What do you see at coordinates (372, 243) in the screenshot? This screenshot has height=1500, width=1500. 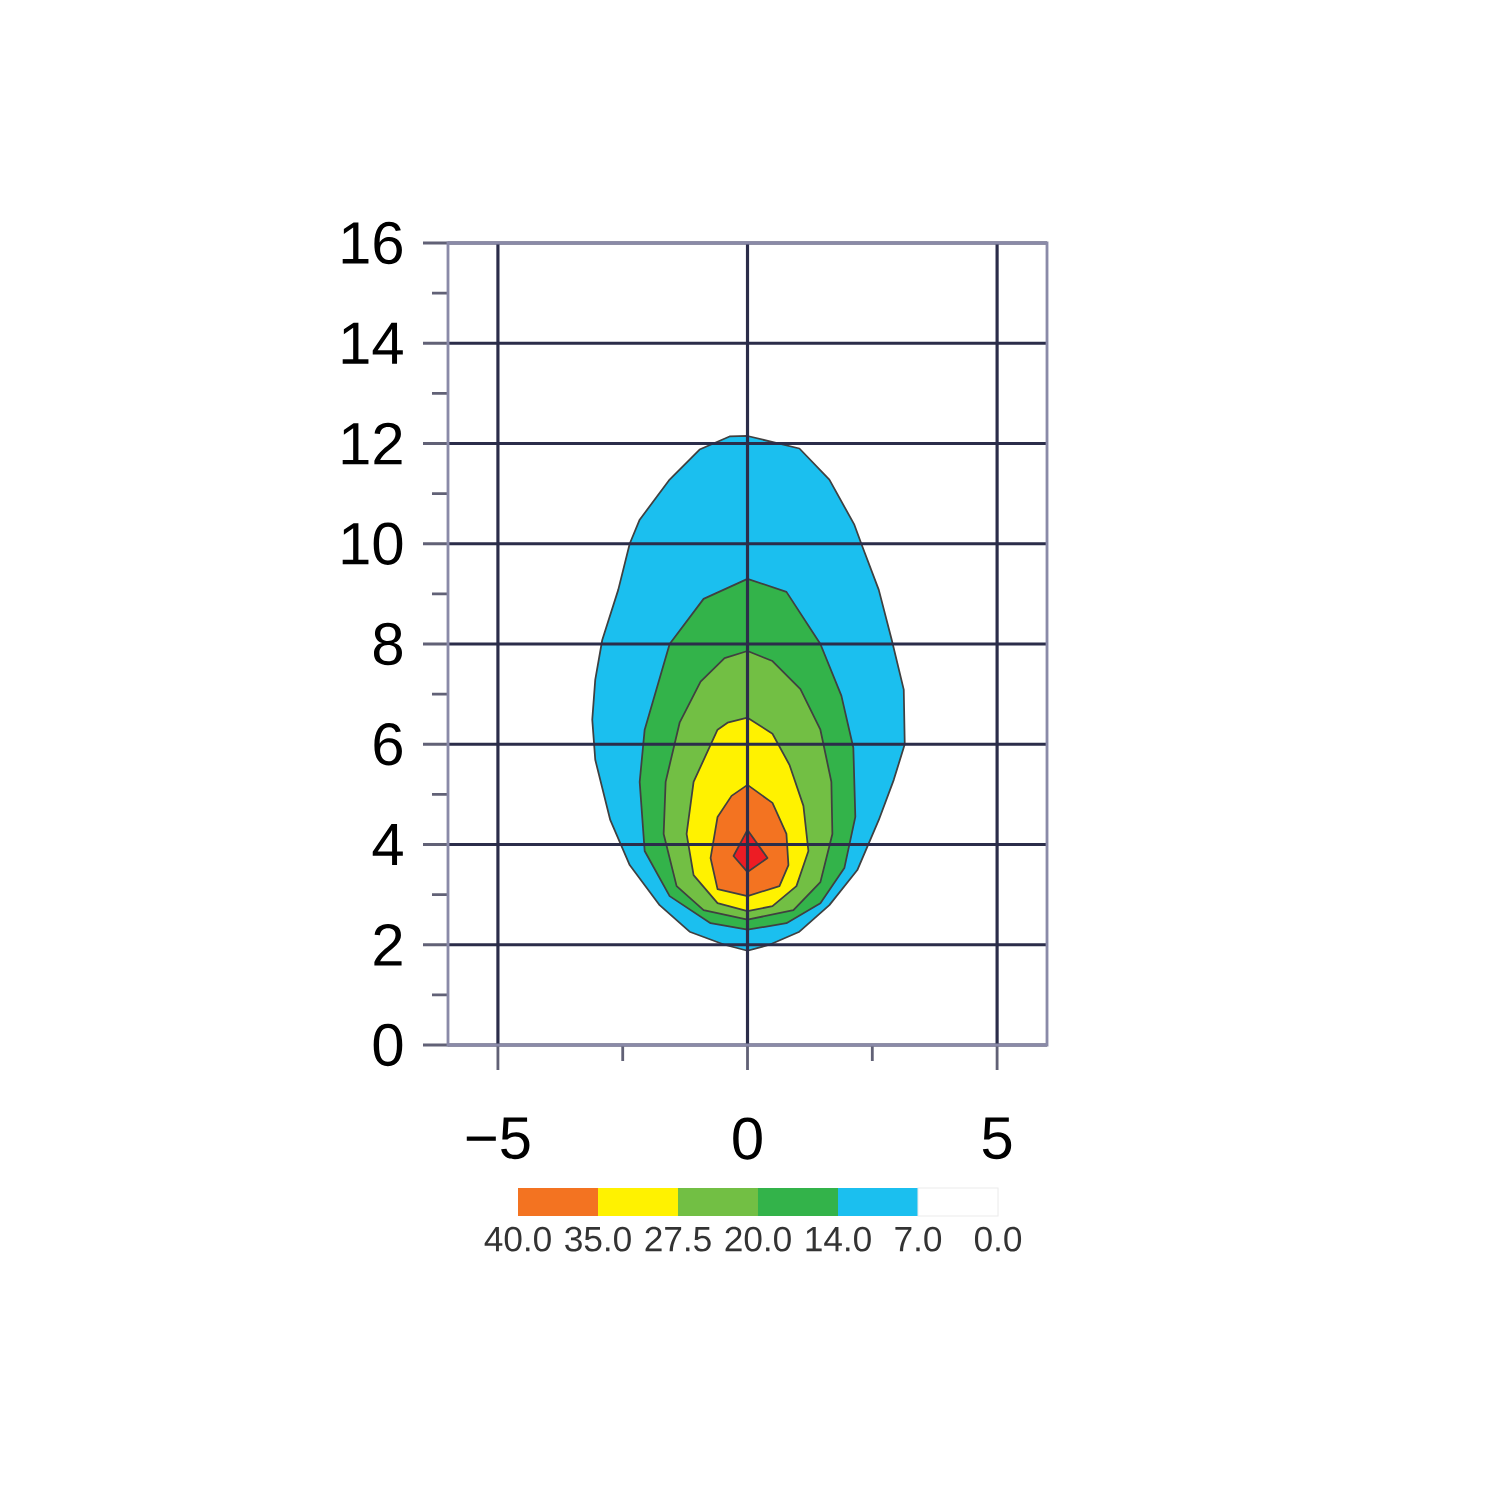 I see `y-tick-label: 16` at bounding box center [372, 243].